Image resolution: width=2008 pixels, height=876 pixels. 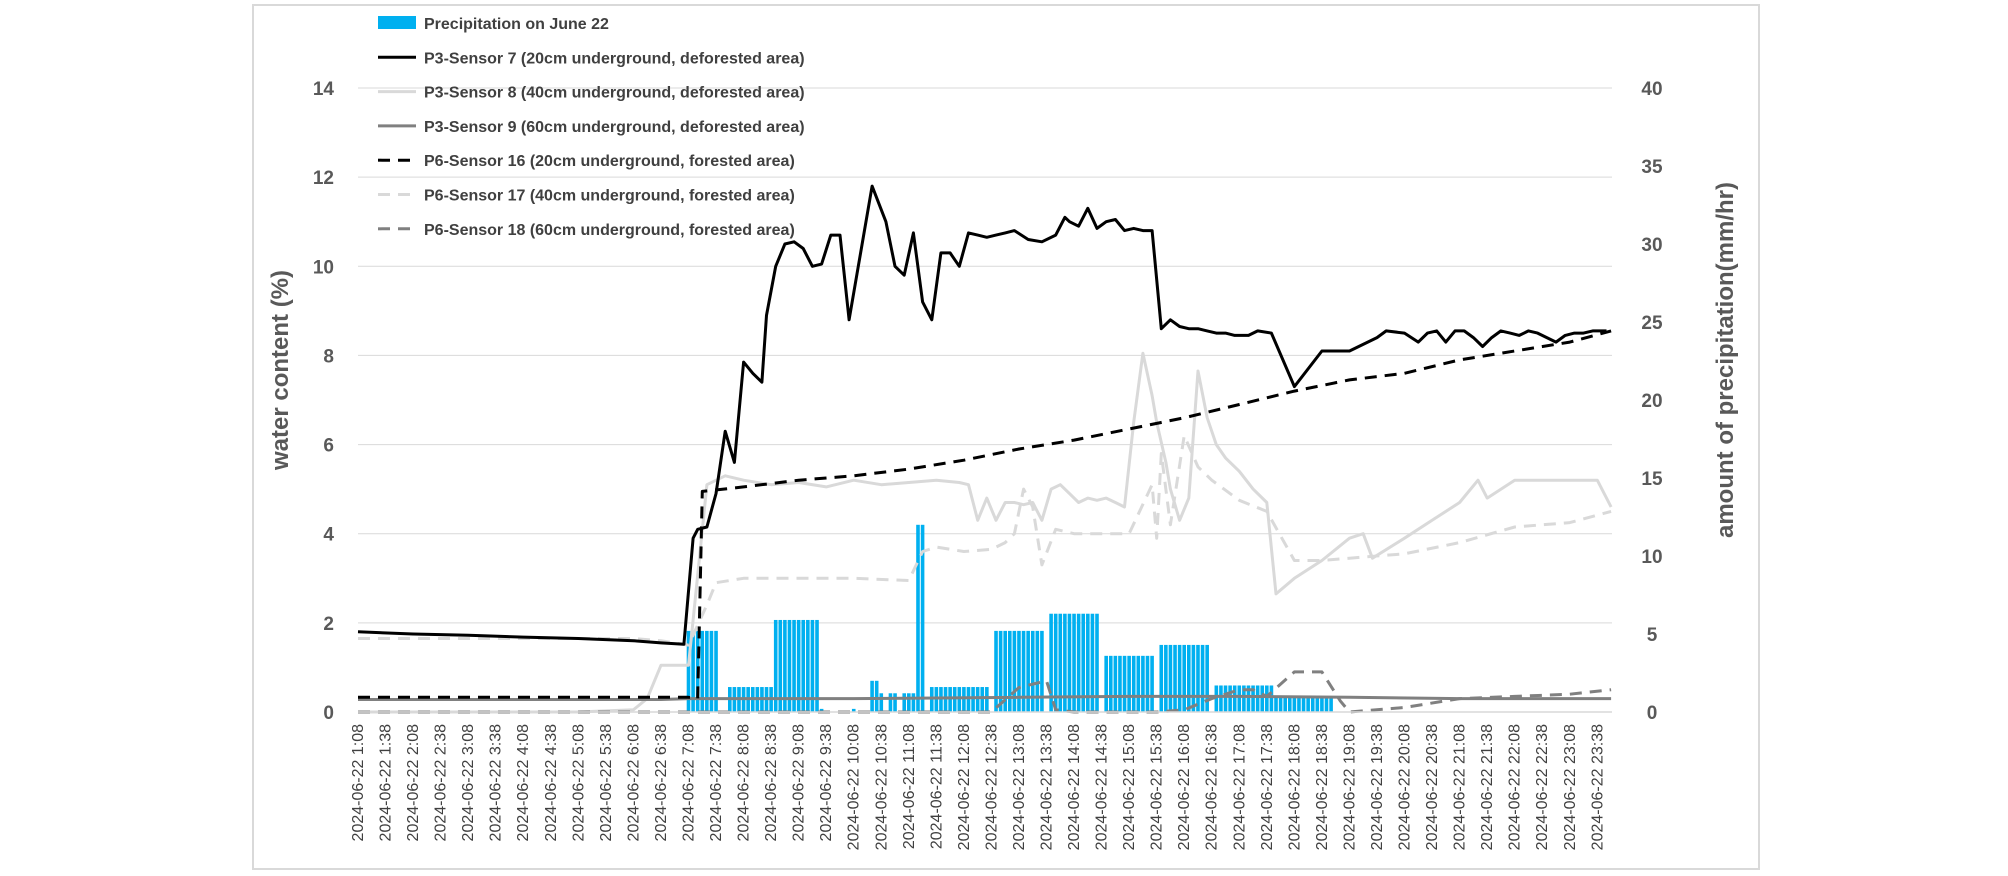 What do you see at coordinates (881, 787) in the screenshot?
I see `x-tick-label: 2024-06-22 10:38` at bounding box center [881, 787].